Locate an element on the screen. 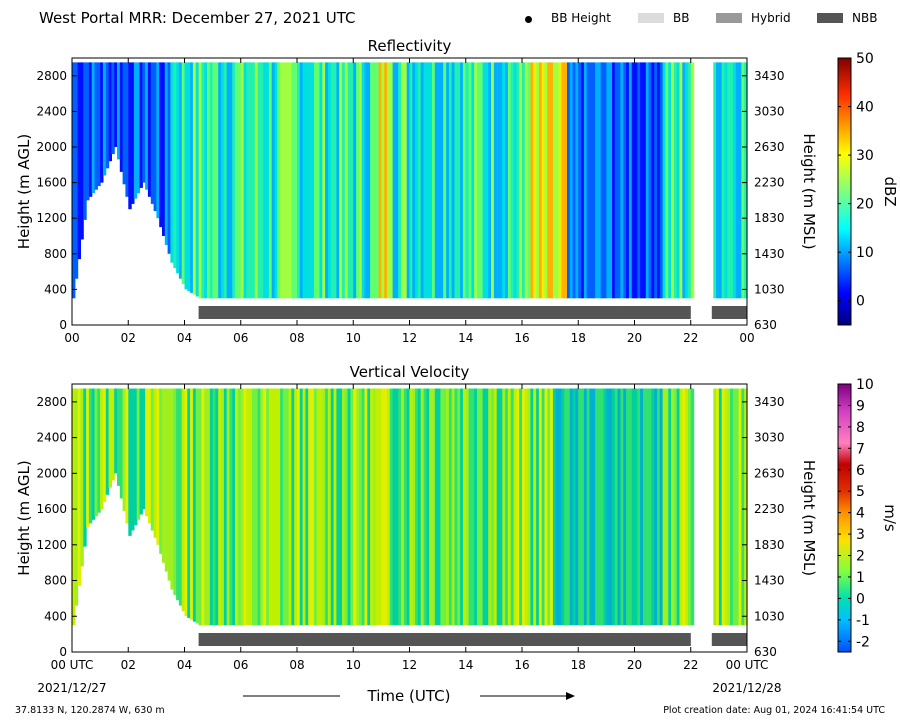  y2-tick-label: 630 is located at coordinates (765, 652).